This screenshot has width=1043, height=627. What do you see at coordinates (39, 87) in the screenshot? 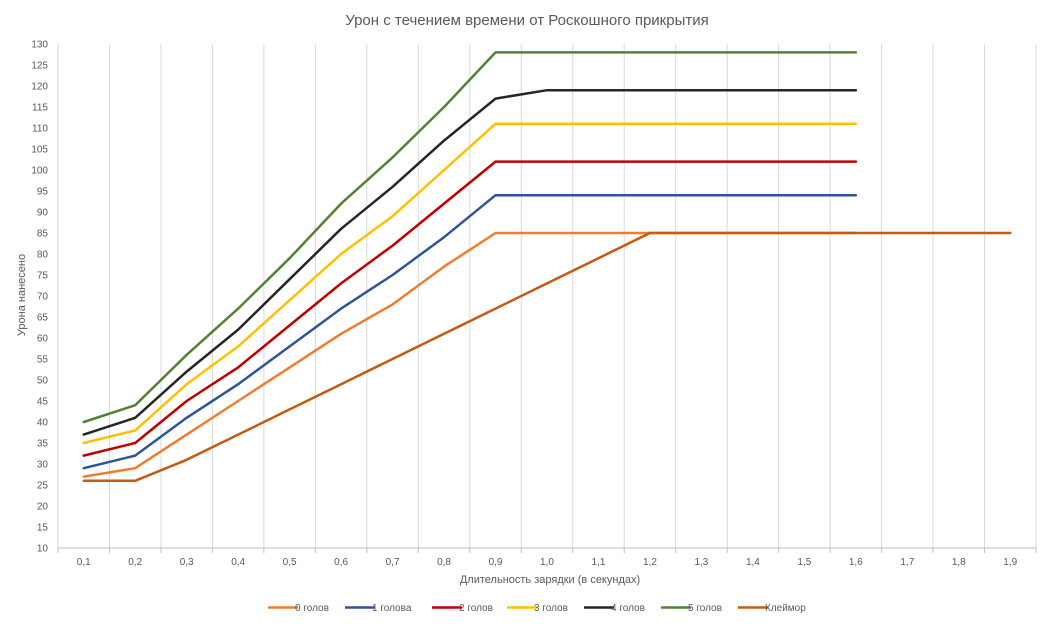
I see `y-tick-label: 120` at bounding box center [39, 87].